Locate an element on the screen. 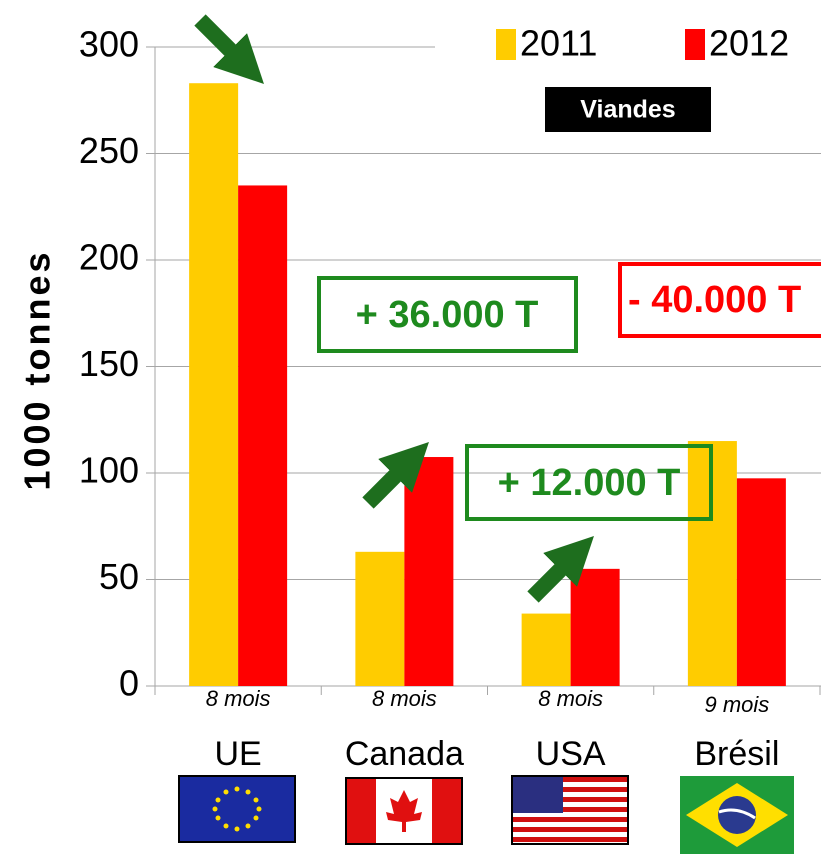 This screenshot has height=855, width=821. flag-brazil is located at coordinates (737, 815).